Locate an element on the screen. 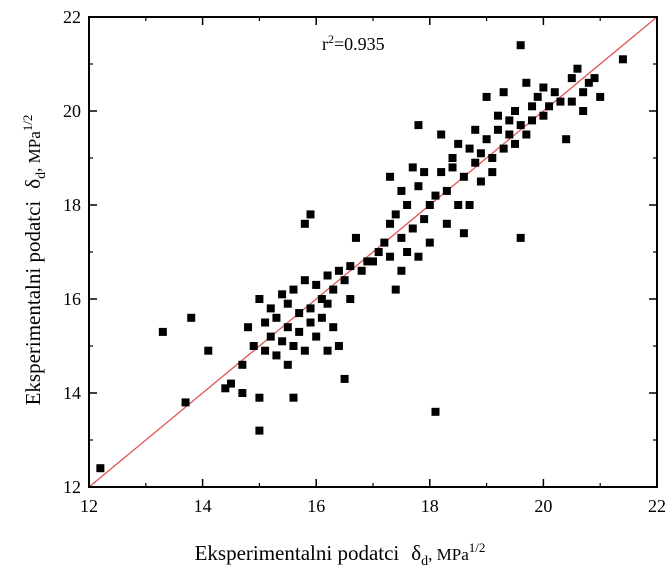  y-tick-label: 14 is located at coordinates (72, 393).